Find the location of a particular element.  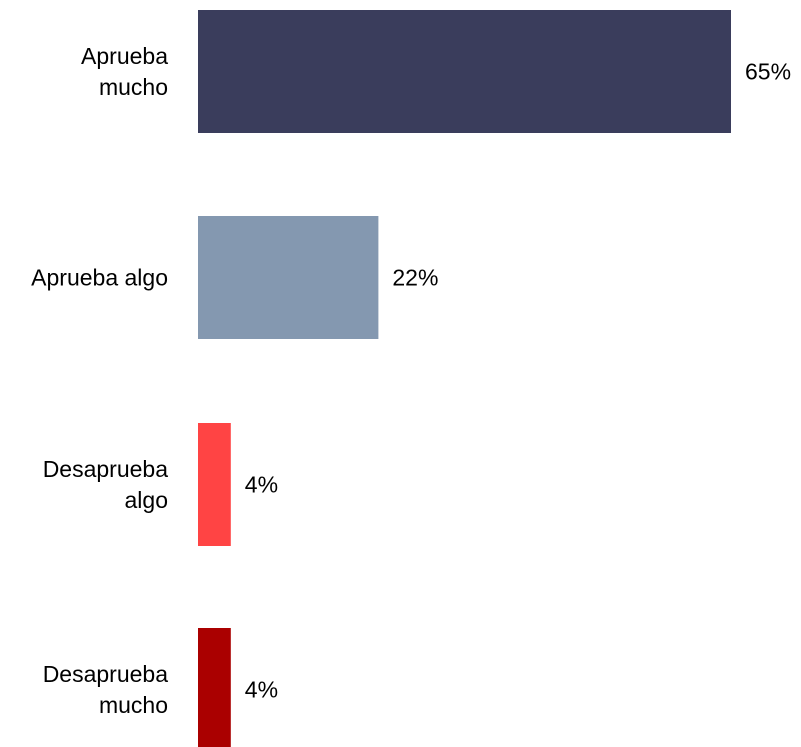

category-label-1: Aprueba algo is located at coordinates (99, 278).